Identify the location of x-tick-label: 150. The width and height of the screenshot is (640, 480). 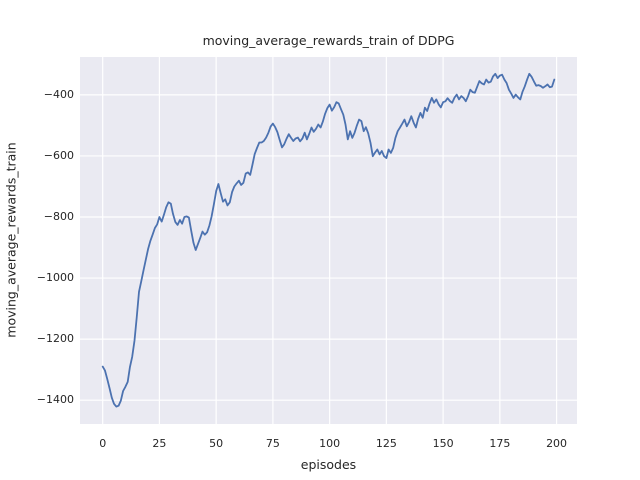
(443, 443).